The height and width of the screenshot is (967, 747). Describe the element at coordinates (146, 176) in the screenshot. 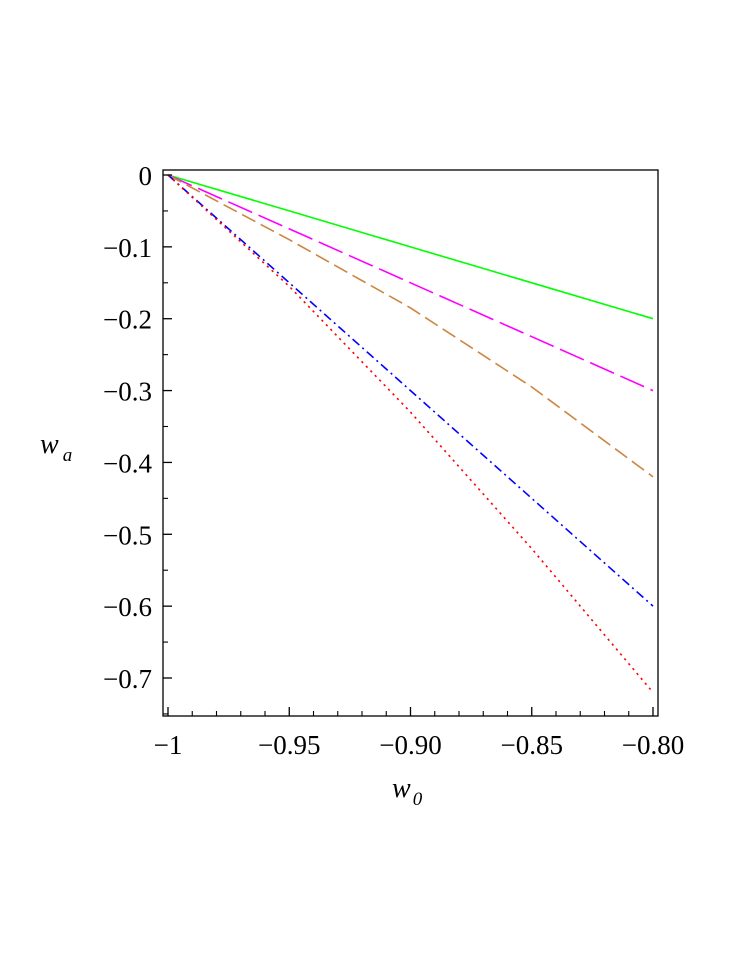

I see `y-tick-label: 0` at that location.